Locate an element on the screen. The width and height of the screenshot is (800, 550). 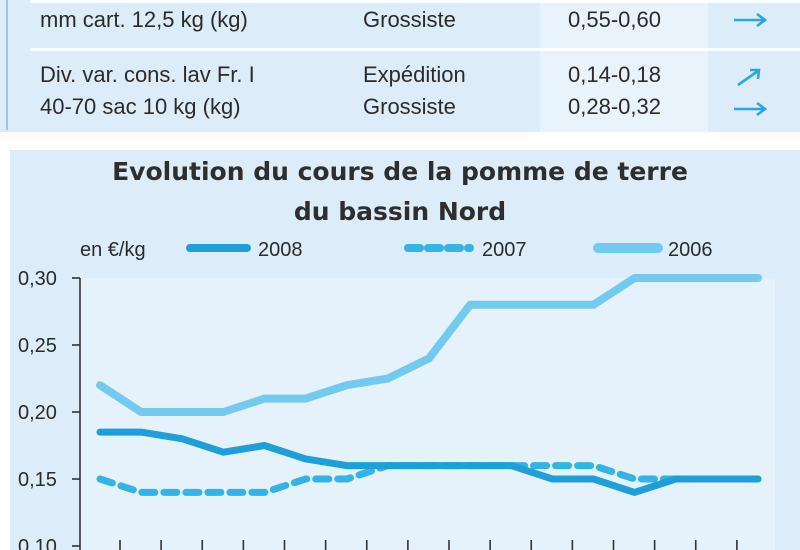
product-line: Div. var. cons. lav Fr. I is located at coordinates (147, 74).